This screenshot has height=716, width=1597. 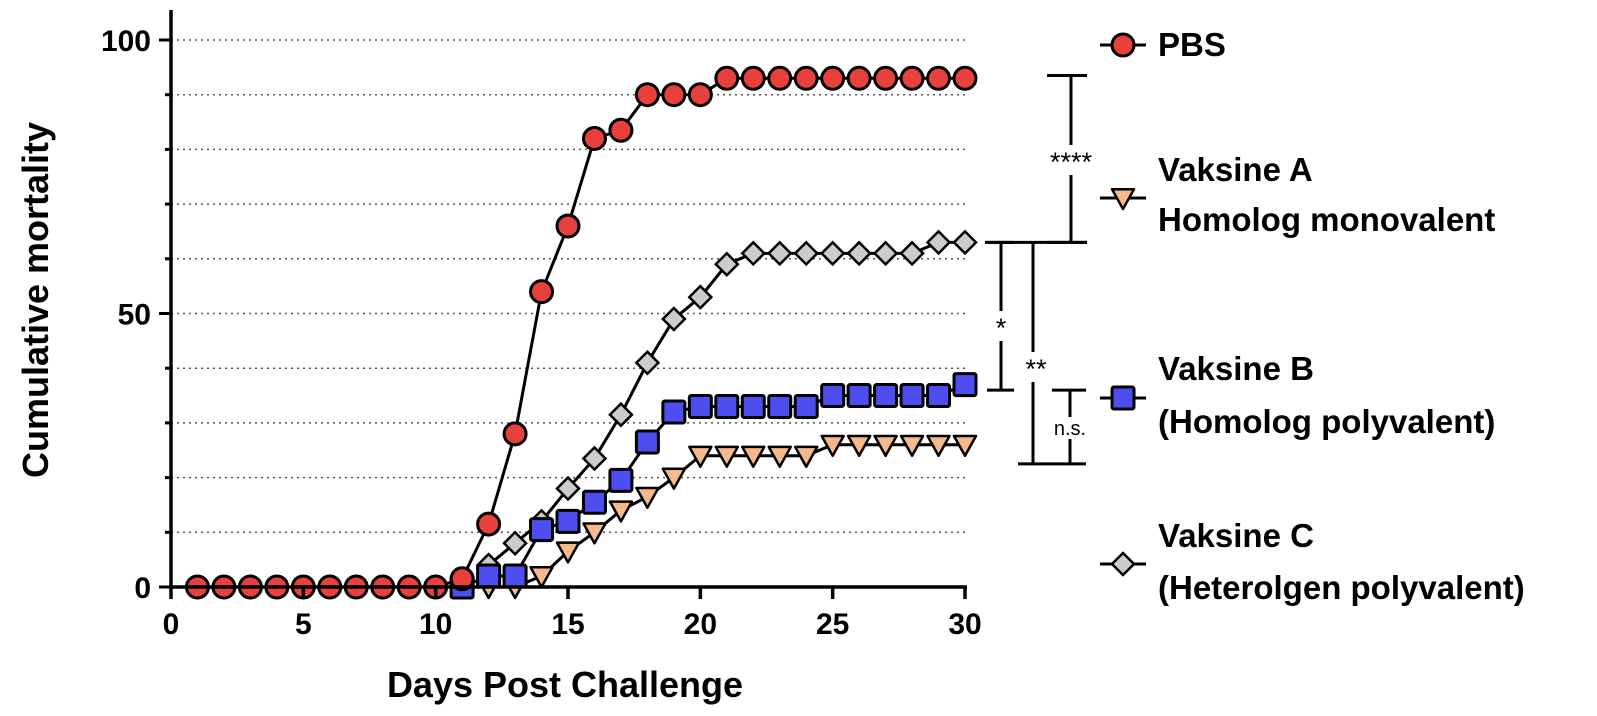 What do you see at coordinates (700, 624) in the screenshot?
I see `x-tick-label: 20` at bounding box center [700, 624].